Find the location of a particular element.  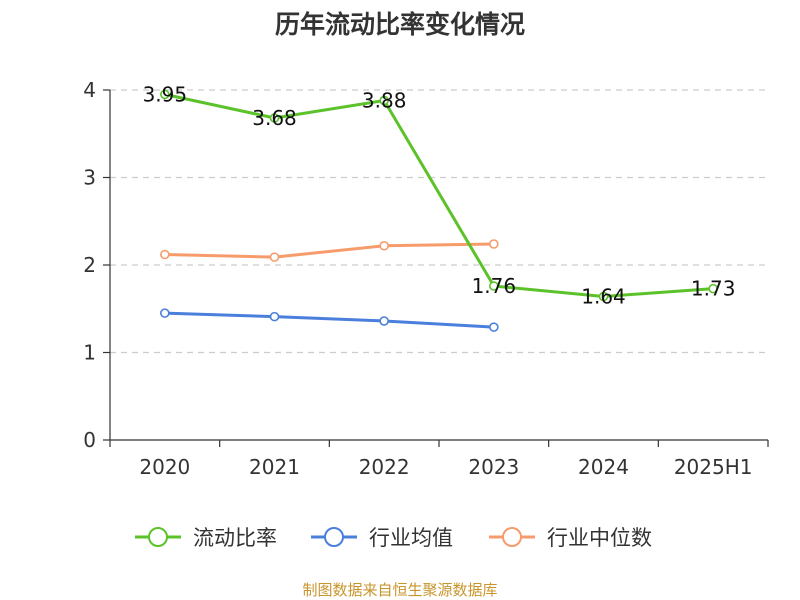

data-label: 1.76 is located at coordinates (494, 286).